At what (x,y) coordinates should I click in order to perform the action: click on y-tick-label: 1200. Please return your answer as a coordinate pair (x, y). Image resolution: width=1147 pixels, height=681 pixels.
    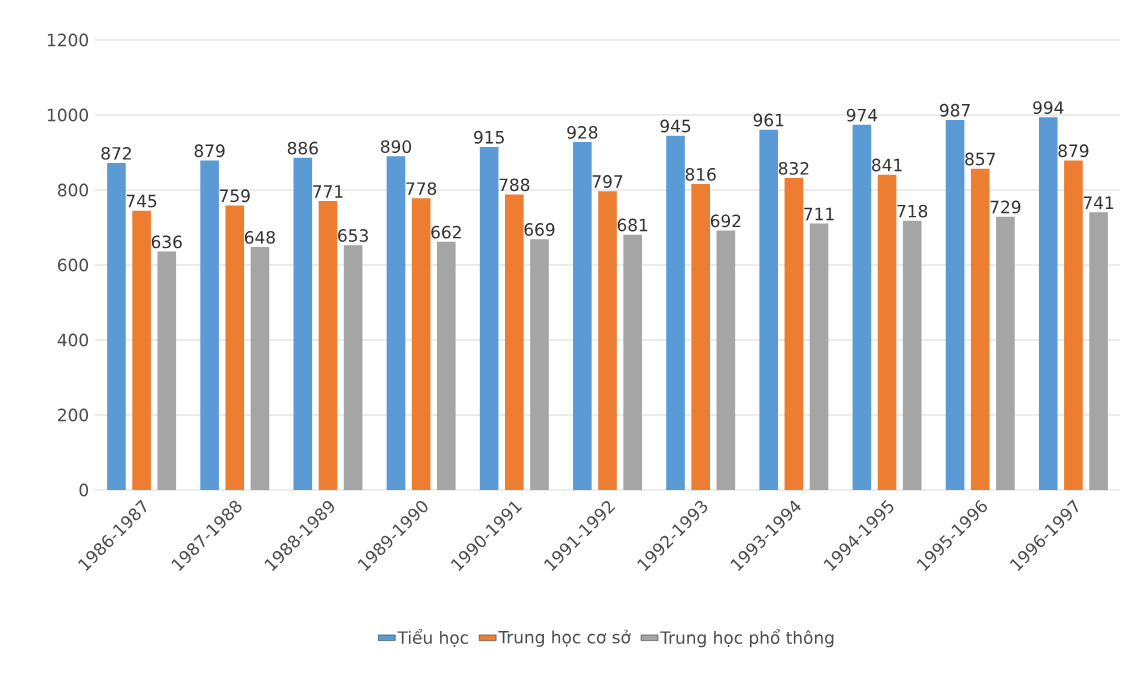
    Looking at the image, I should click on (68, 40).